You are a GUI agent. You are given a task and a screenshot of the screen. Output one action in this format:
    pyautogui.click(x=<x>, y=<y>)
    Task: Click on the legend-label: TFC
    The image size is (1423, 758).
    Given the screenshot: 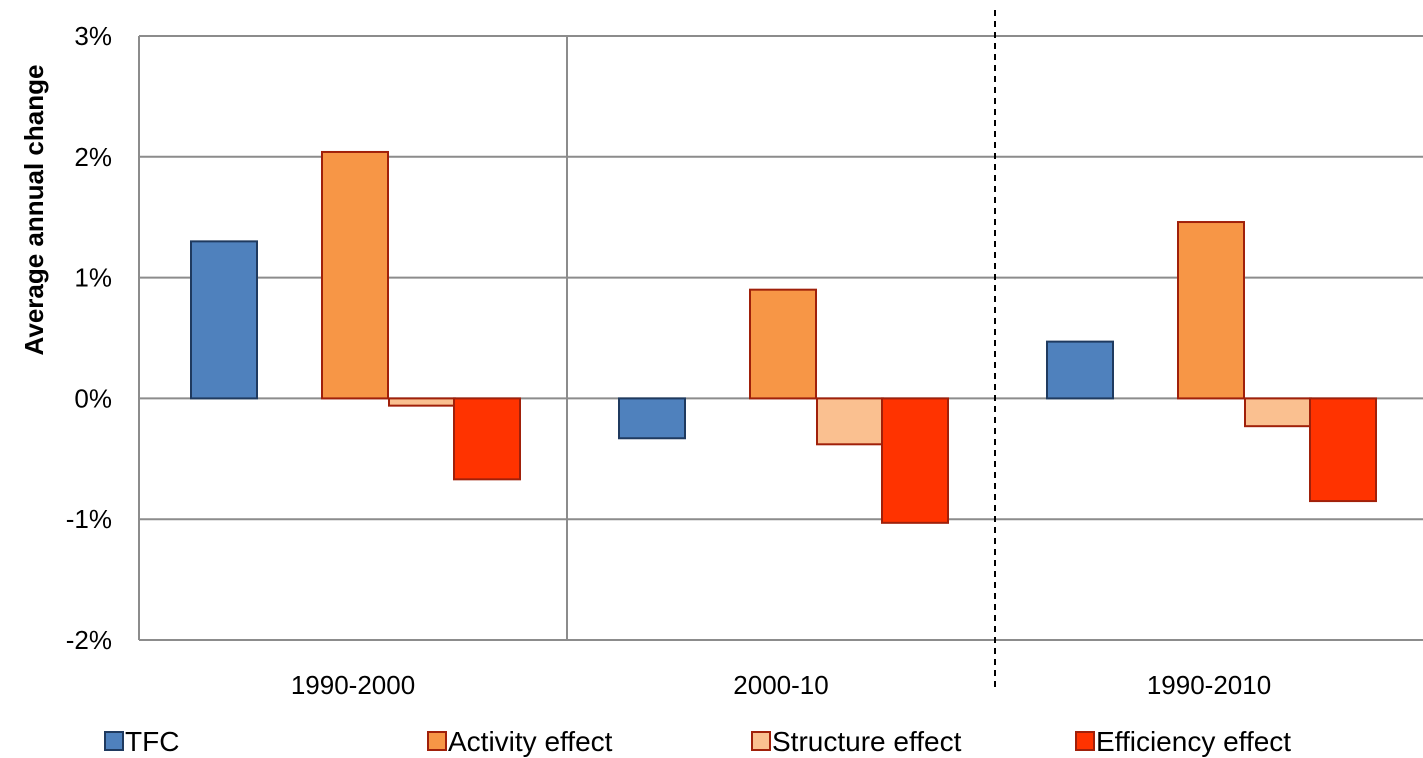 What is the action you would take?
    pyautogui.click(x=152, y=741)
    